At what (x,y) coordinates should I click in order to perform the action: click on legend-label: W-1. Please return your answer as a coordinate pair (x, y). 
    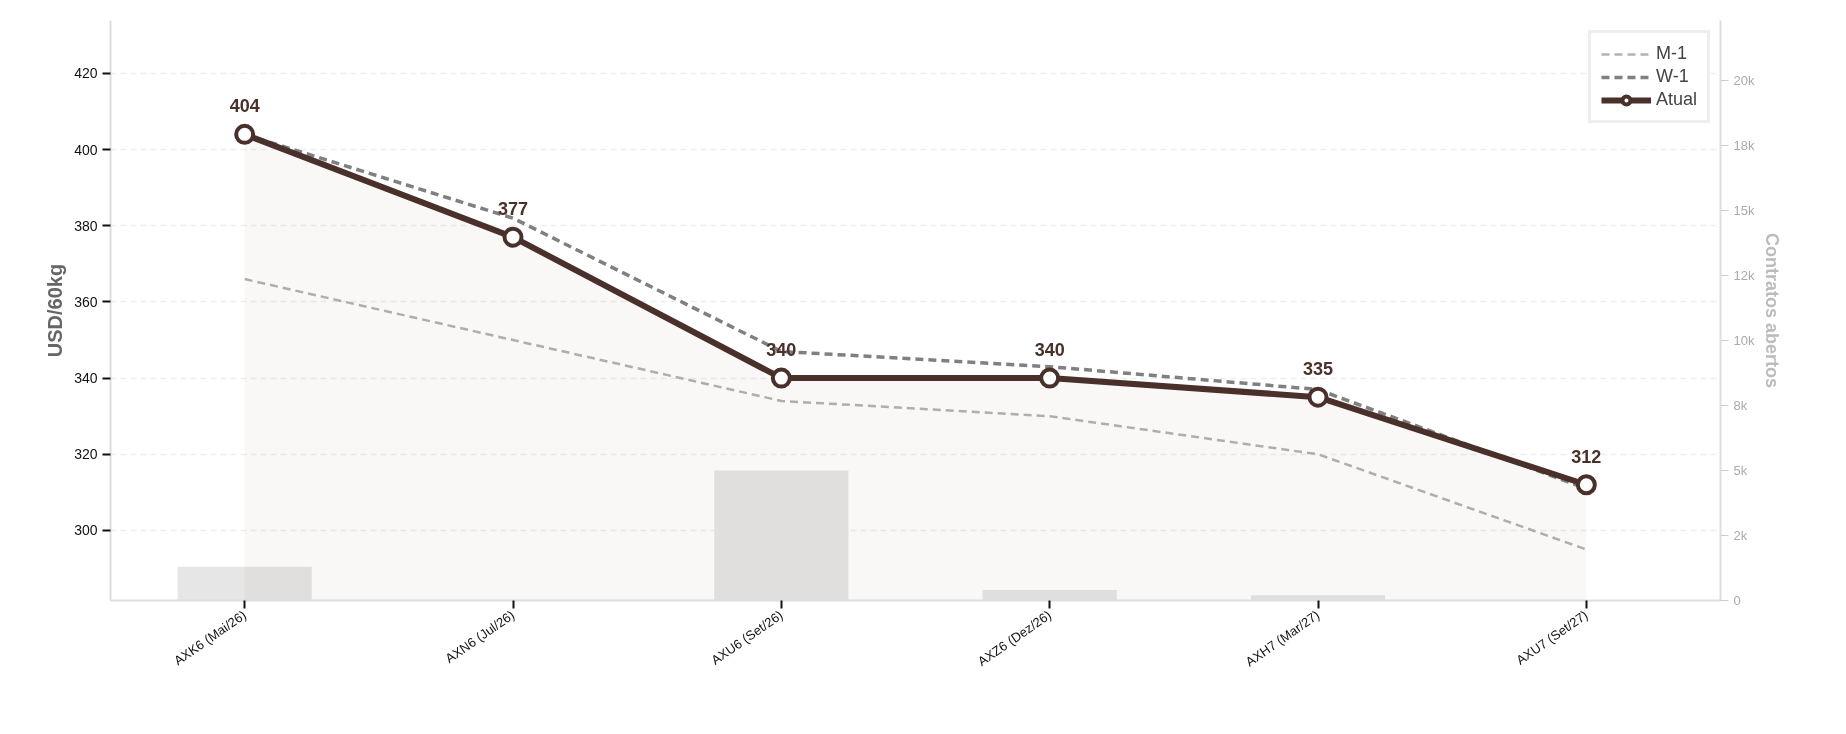
    Looking at the image, I should click on (1672, 76).